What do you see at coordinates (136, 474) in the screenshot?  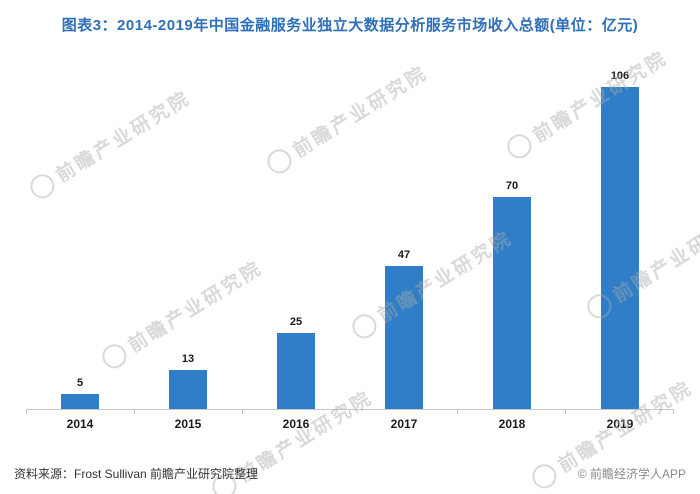 I see `data-source-note: 资料来源：Frost Sullivan 前瞻产业研究院整理` at bounding box center [136, 474].